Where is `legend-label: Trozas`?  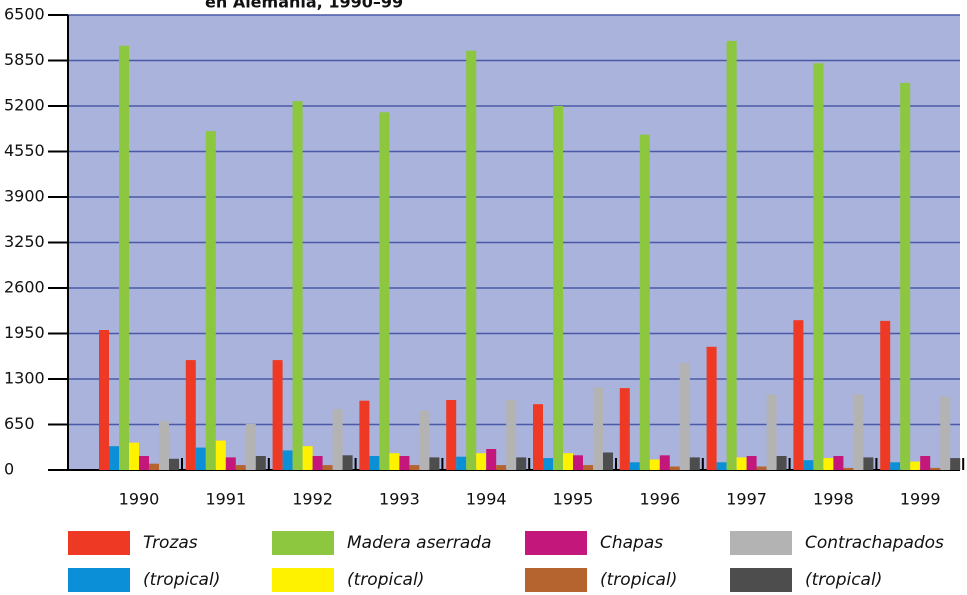 legend-label: Trozas is located at coordinates (170, 543).